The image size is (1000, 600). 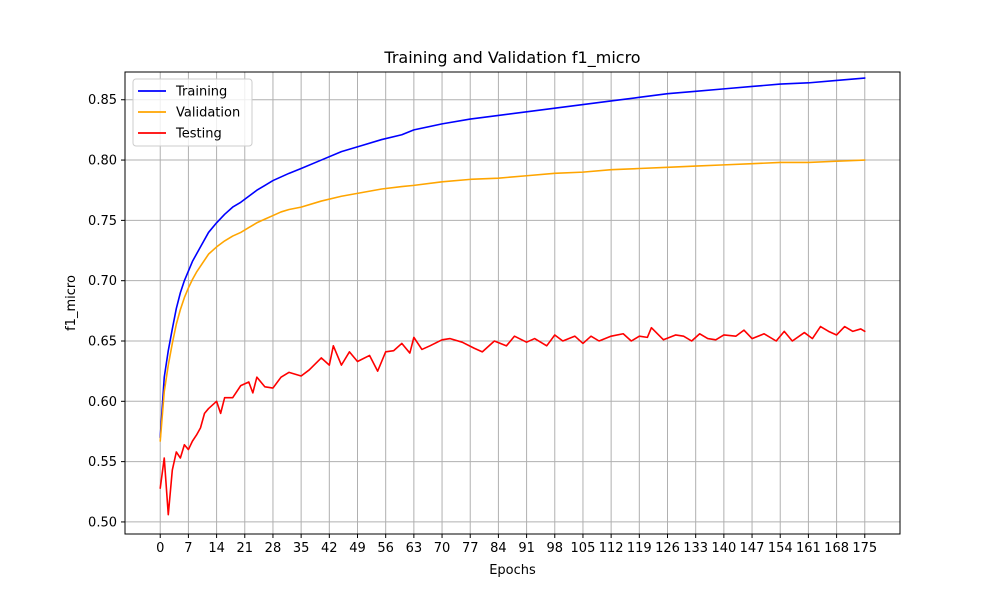 I want to click on legend-label-training: Training, so click(x=201, y=92).